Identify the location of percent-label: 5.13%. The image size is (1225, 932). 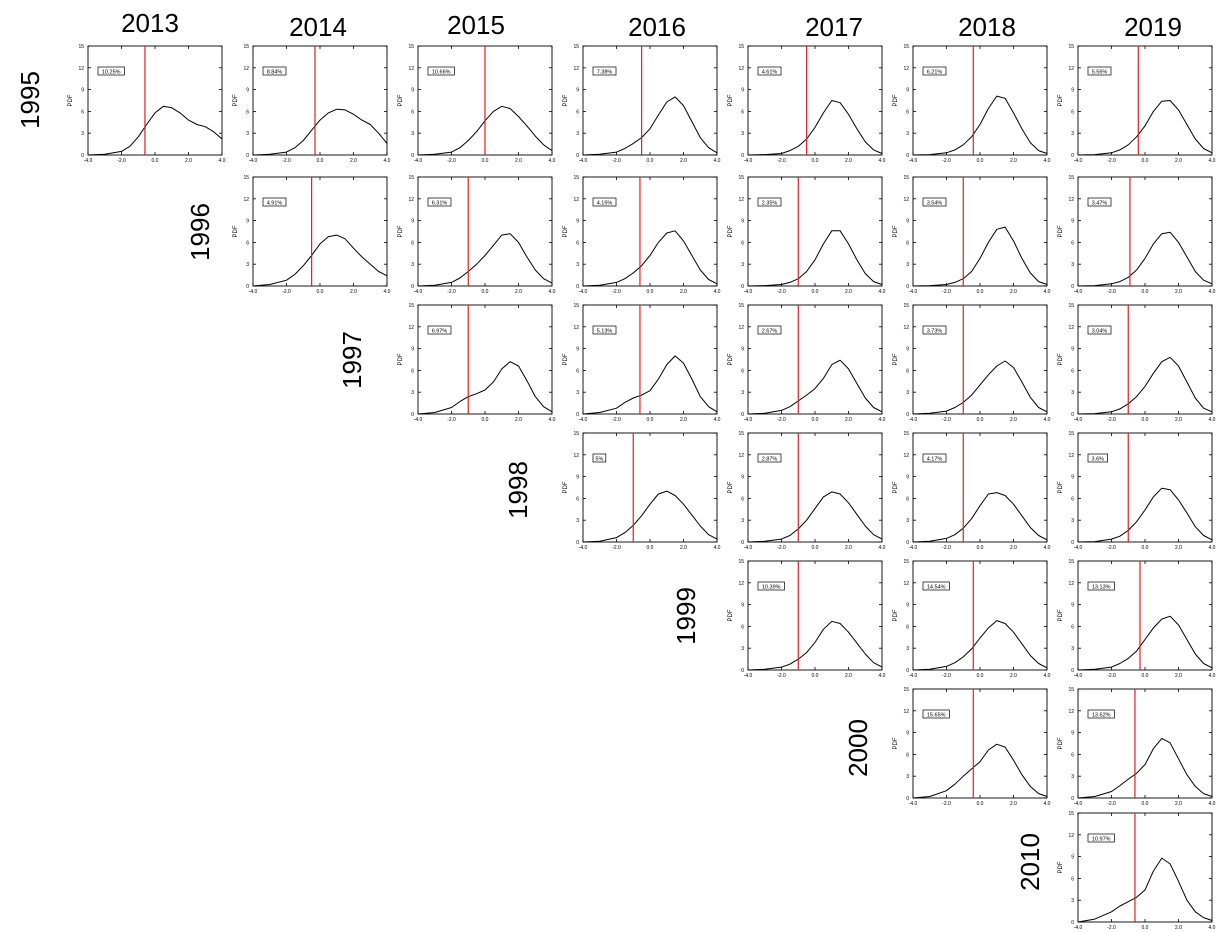
(605, 331).